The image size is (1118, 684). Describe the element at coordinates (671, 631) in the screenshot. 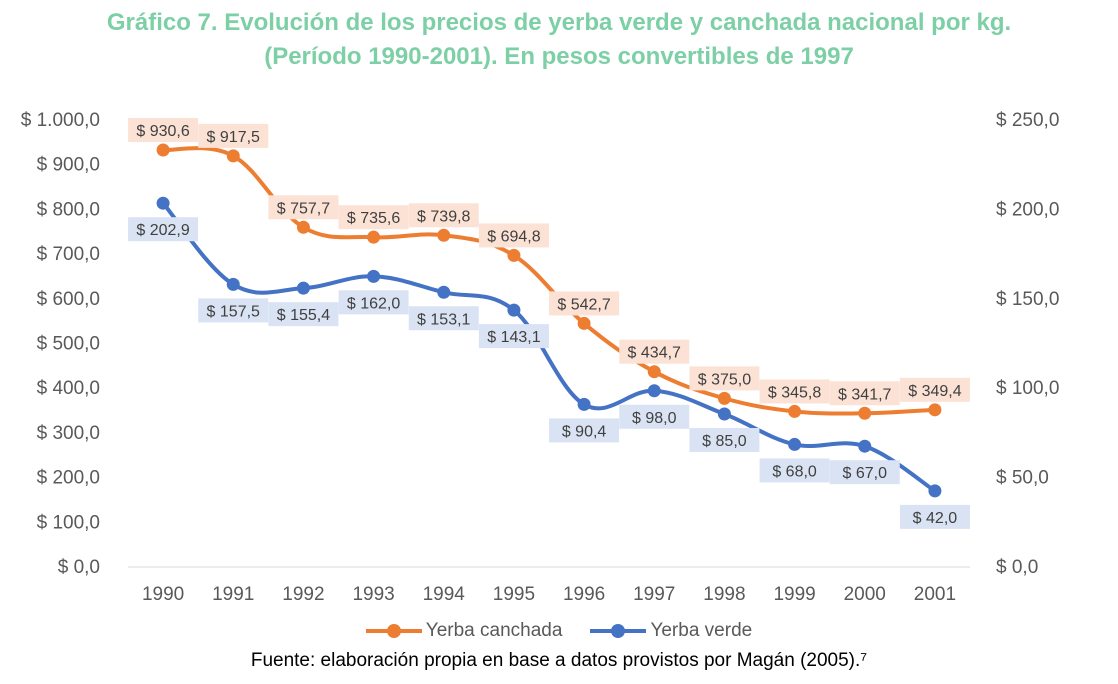

I see `legend-item-yerba-verde: Yerba verde` at that location.